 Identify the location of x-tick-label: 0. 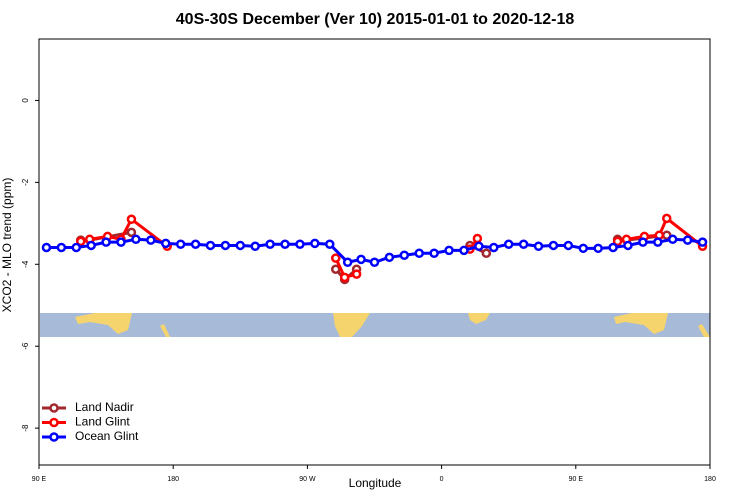
(442, 479).